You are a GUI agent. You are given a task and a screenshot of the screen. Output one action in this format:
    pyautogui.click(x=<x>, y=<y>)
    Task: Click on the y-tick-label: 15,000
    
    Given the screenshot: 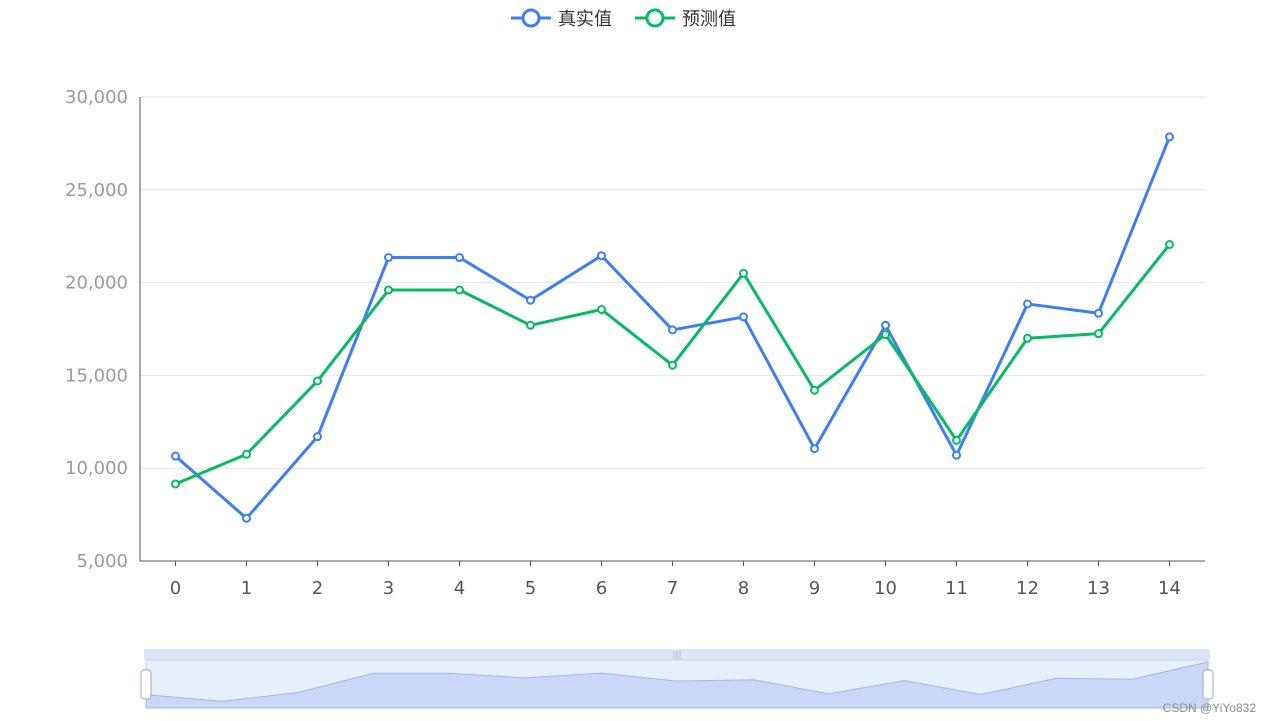 What is the action you would take?
    pyautogui.click(x=96, y=375)
    